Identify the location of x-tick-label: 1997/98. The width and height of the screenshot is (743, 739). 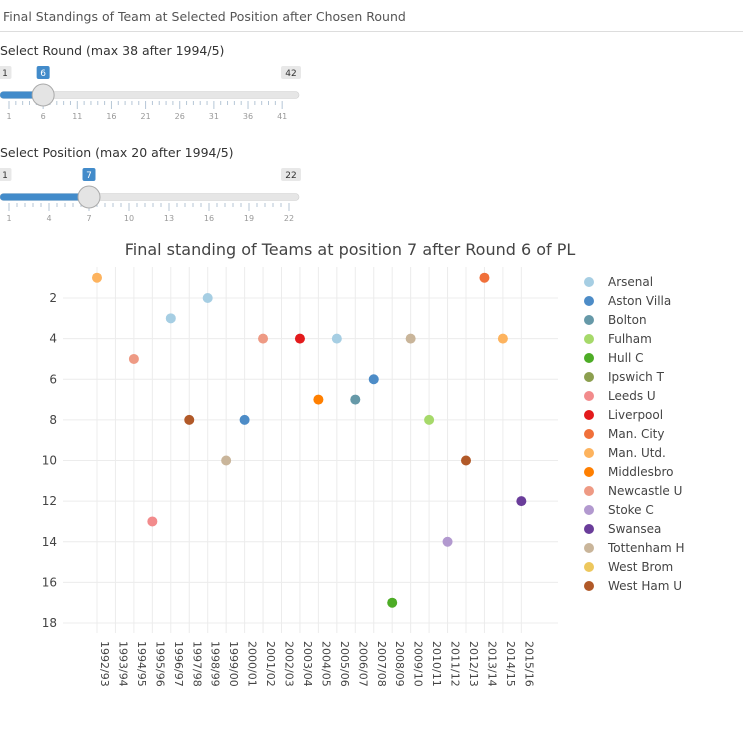
(196, 664).